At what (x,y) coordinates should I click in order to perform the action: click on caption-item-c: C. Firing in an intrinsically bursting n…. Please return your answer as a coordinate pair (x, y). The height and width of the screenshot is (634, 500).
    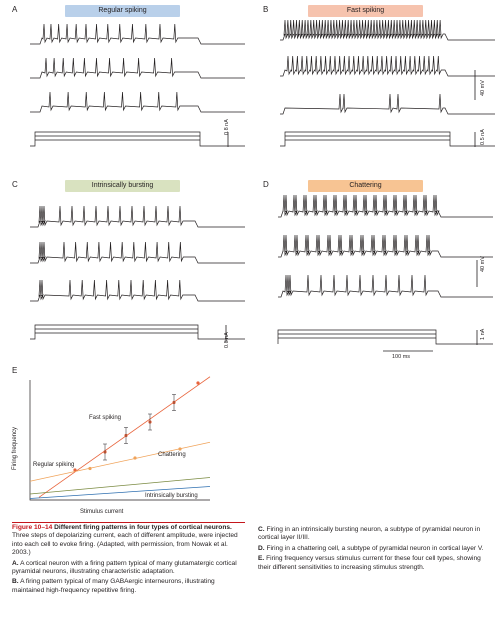
    Looking at the image, I should click on (374, 534).